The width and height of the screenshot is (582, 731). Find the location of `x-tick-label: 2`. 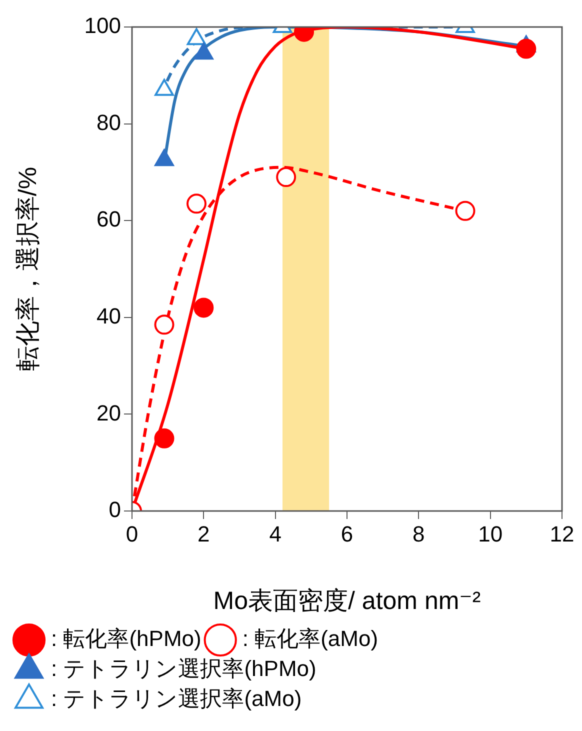

x-tick-label: 2 is located at coordinates (204, 533).